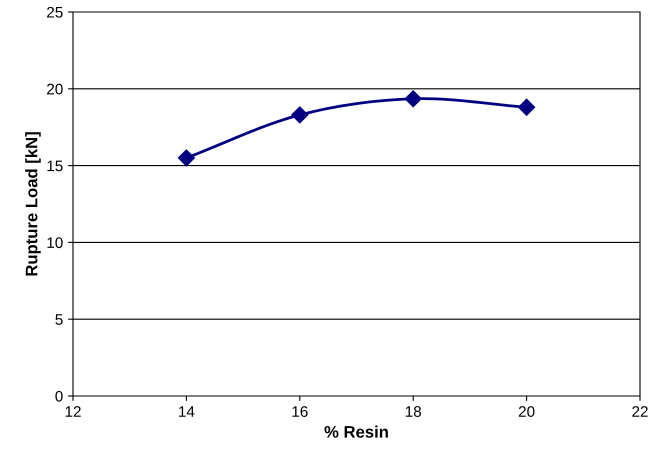 The width and height of the screenshot is (651, 464). I want to click on x-tick-label: 18, so click(414, 411).